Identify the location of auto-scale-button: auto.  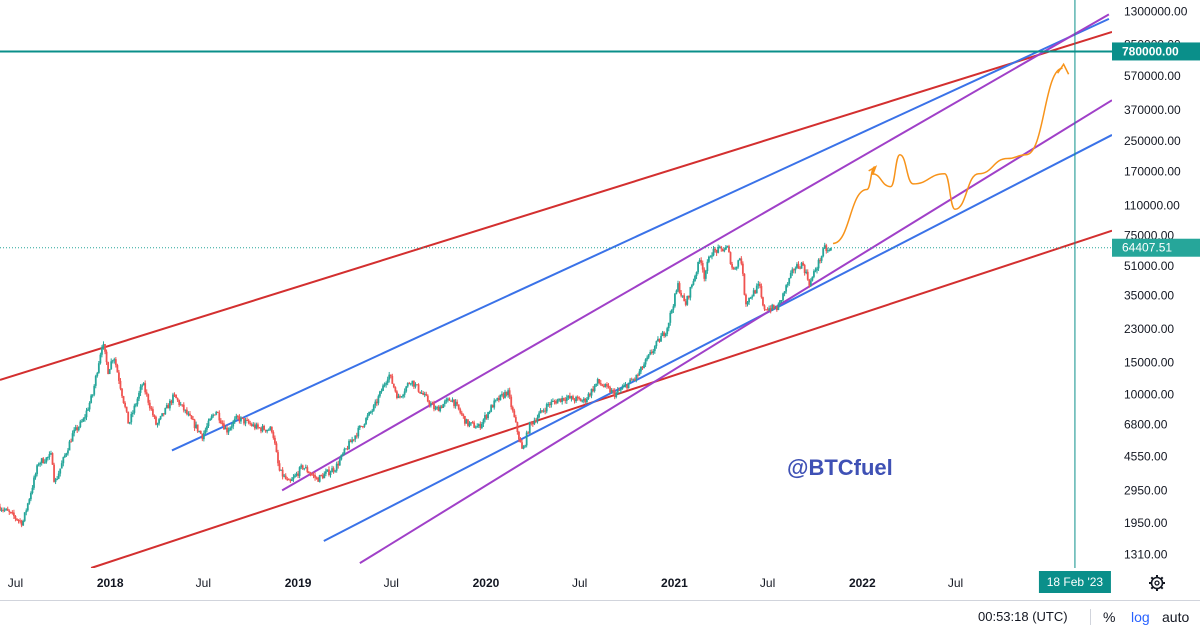
(1176, 617).